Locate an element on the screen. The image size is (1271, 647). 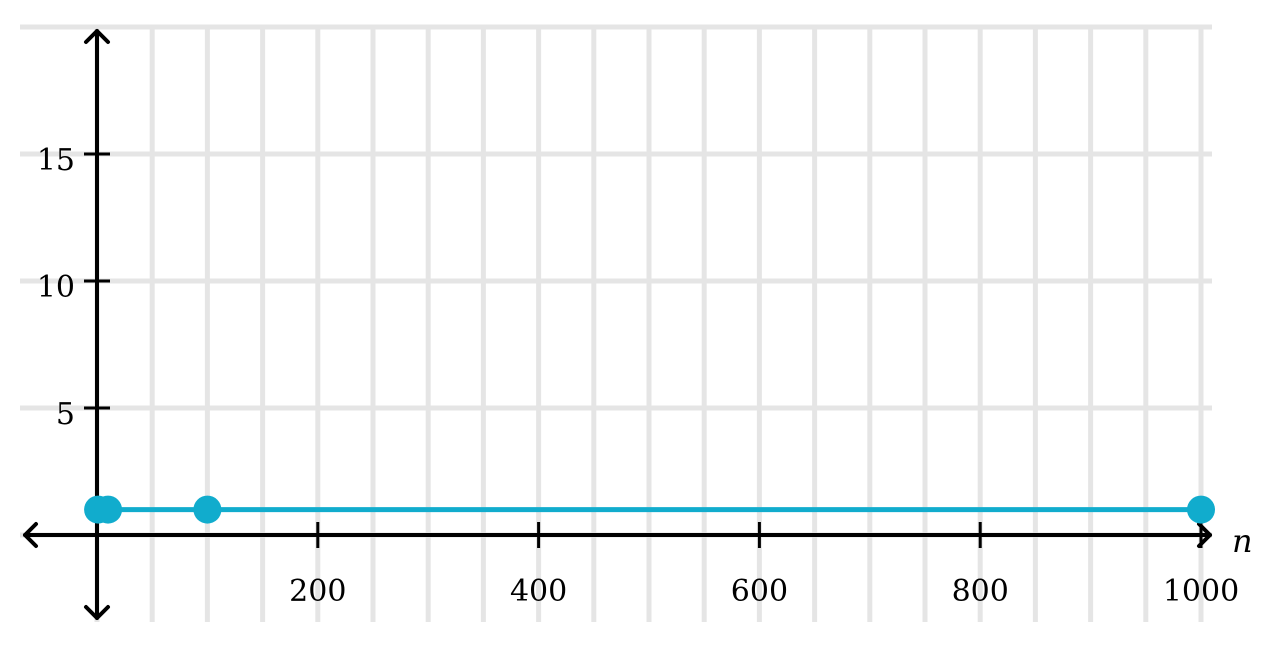
y-tick-label: 5 is located at coordinates (65, 414).